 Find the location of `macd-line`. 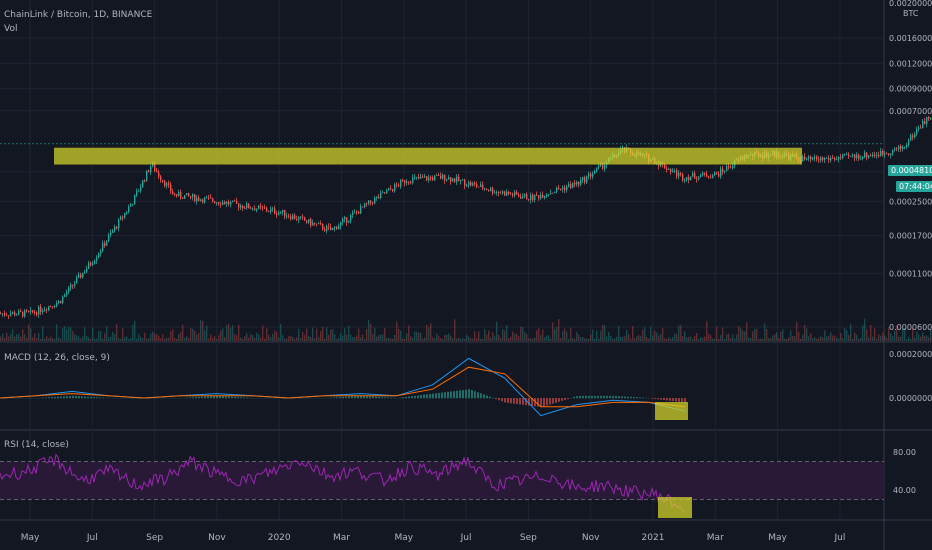

macd-line is located at coordinates (343, 387).